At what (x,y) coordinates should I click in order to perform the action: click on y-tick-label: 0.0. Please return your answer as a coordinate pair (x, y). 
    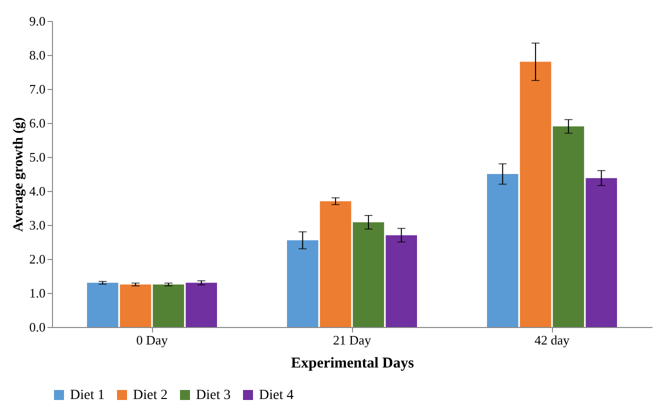
    Looking at the image, I should click on (37, 327).